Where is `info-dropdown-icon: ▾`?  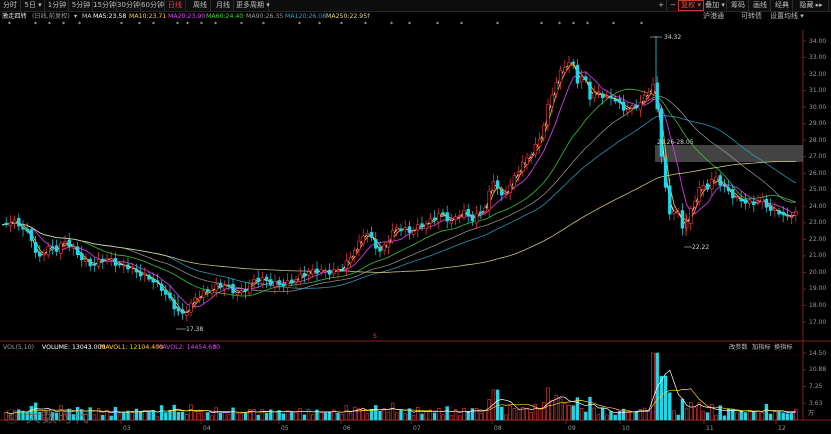
info-dropdown-icon: ▾ is located at coordinates (76, 16).